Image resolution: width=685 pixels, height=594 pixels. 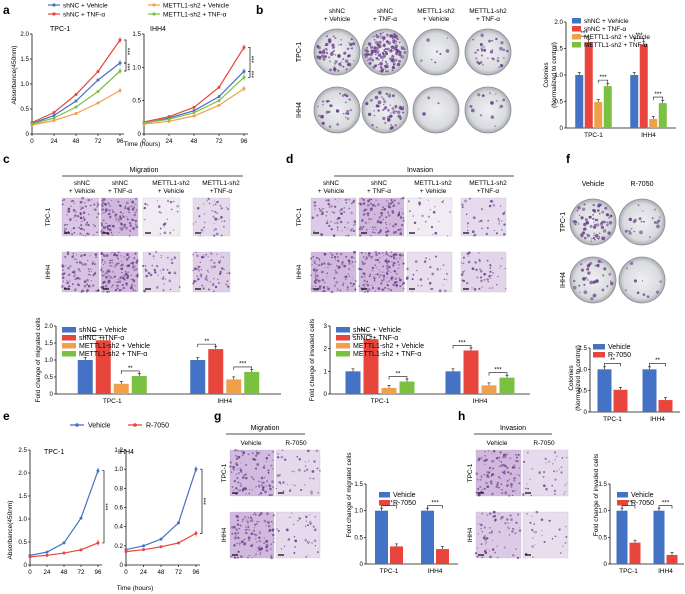 I want to click on panel-label-g: g, so click(x=217, y=416).